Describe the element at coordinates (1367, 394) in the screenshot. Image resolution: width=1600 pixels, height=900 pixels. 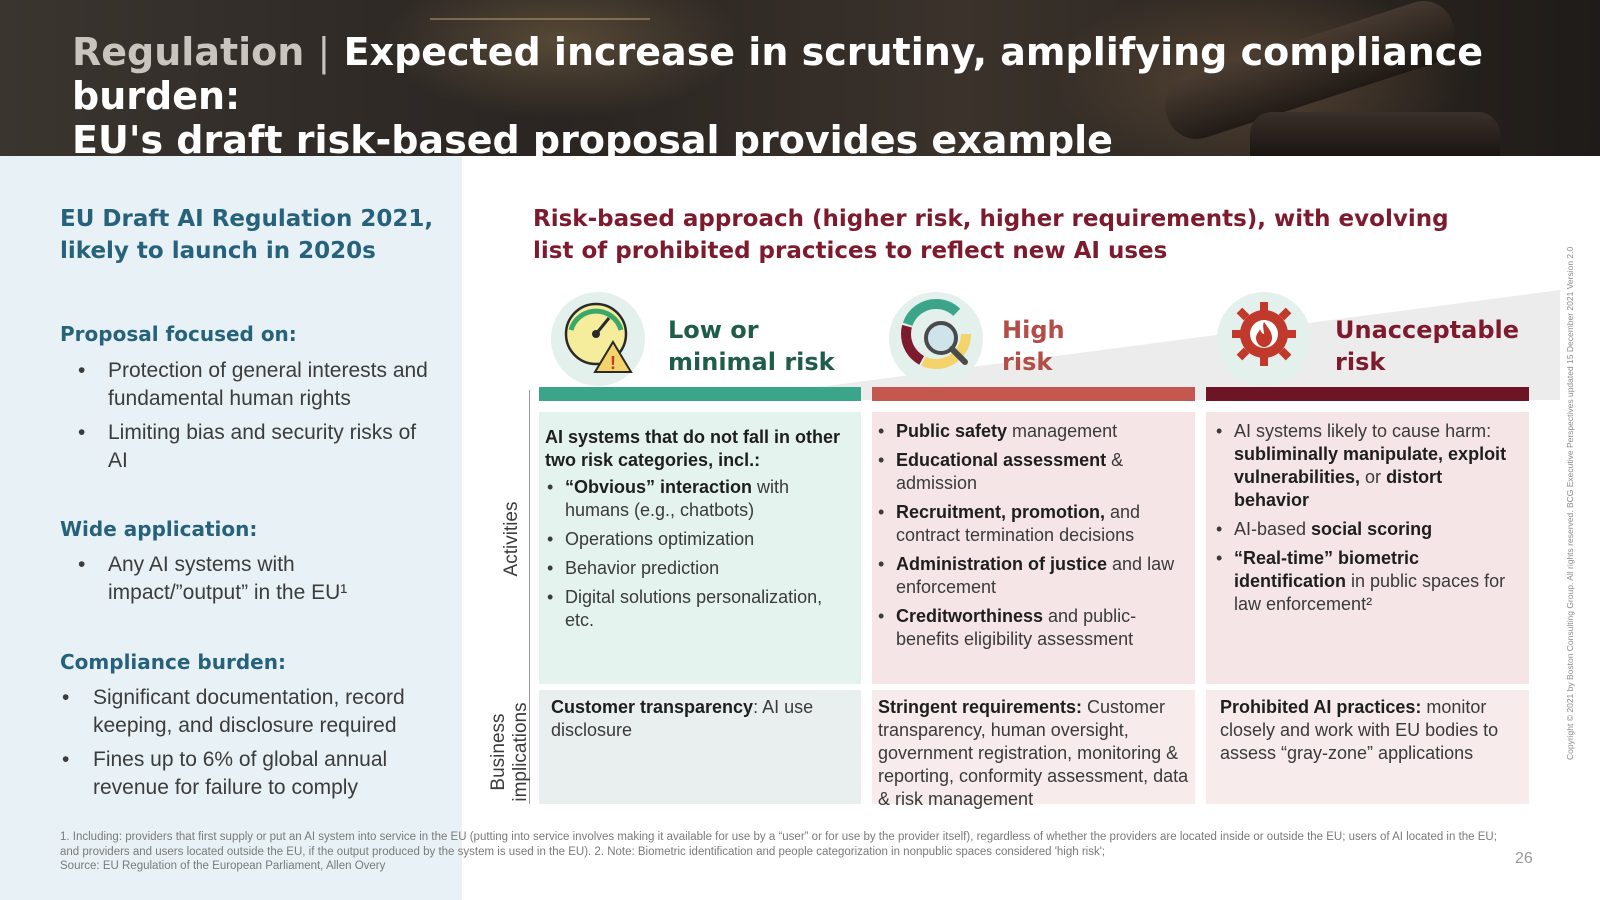
I see `unacceptable-risk-bar` at that location.